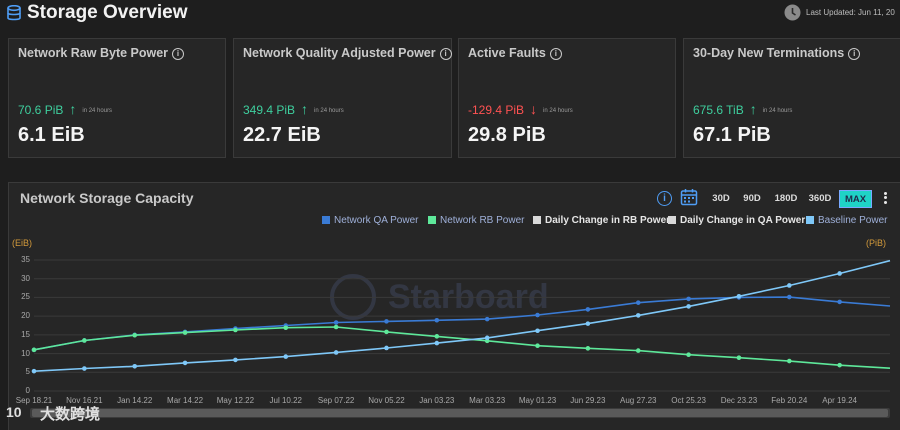  I want to click on more-options-icon, so click(885, 199).